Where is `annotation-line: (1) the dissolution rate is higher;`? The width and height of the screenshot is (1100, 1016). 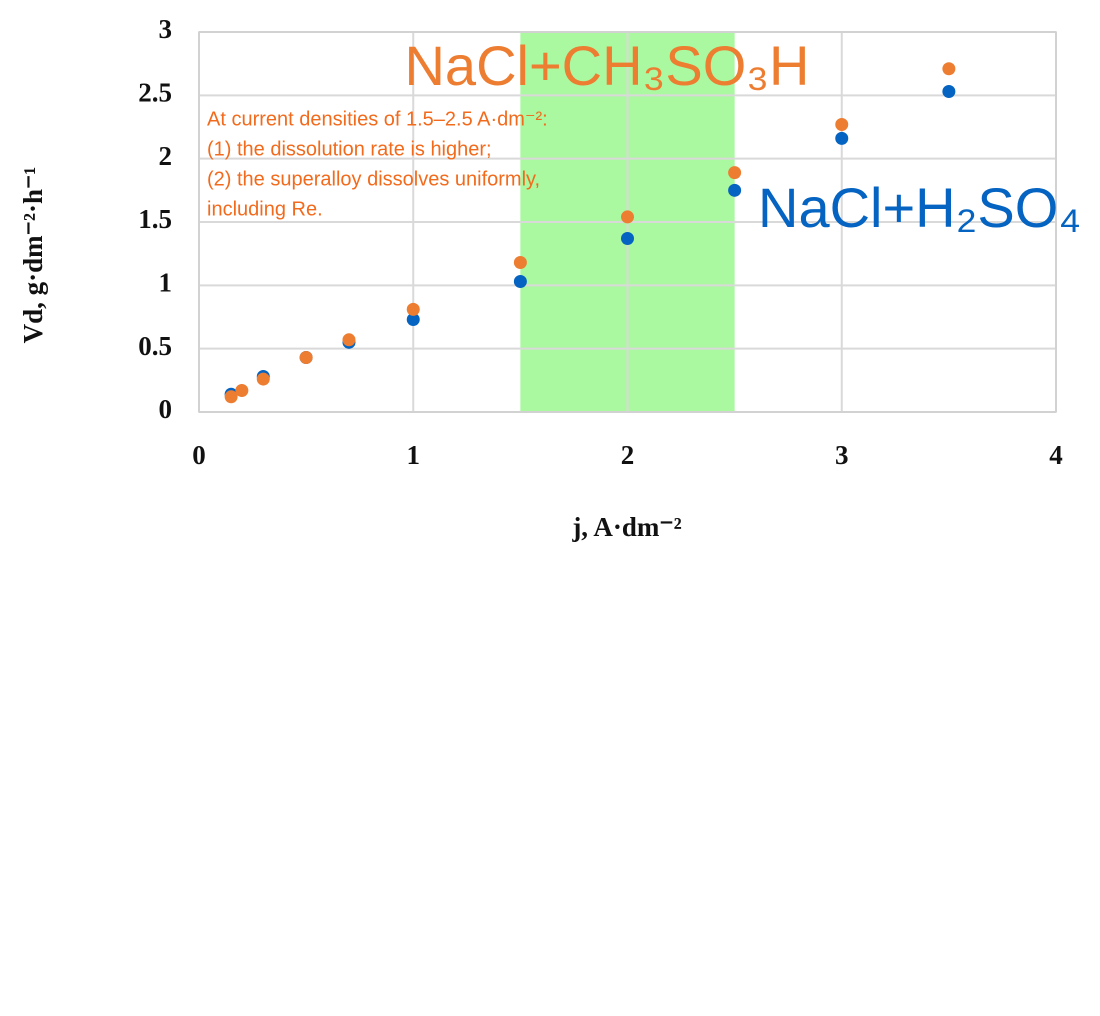
annotation-line: (1) the dissolution rate is higher; is located at coordinates (349, 149).